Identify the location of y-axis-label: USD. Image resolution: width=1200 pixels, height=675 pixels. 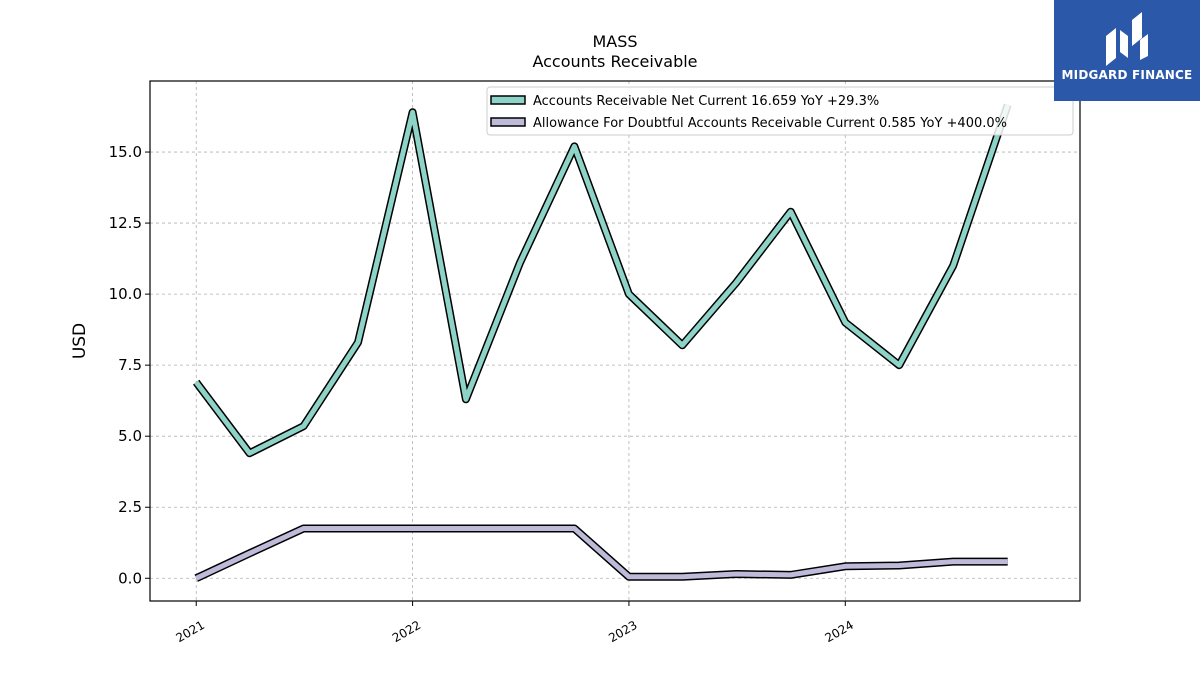
(80, 341).